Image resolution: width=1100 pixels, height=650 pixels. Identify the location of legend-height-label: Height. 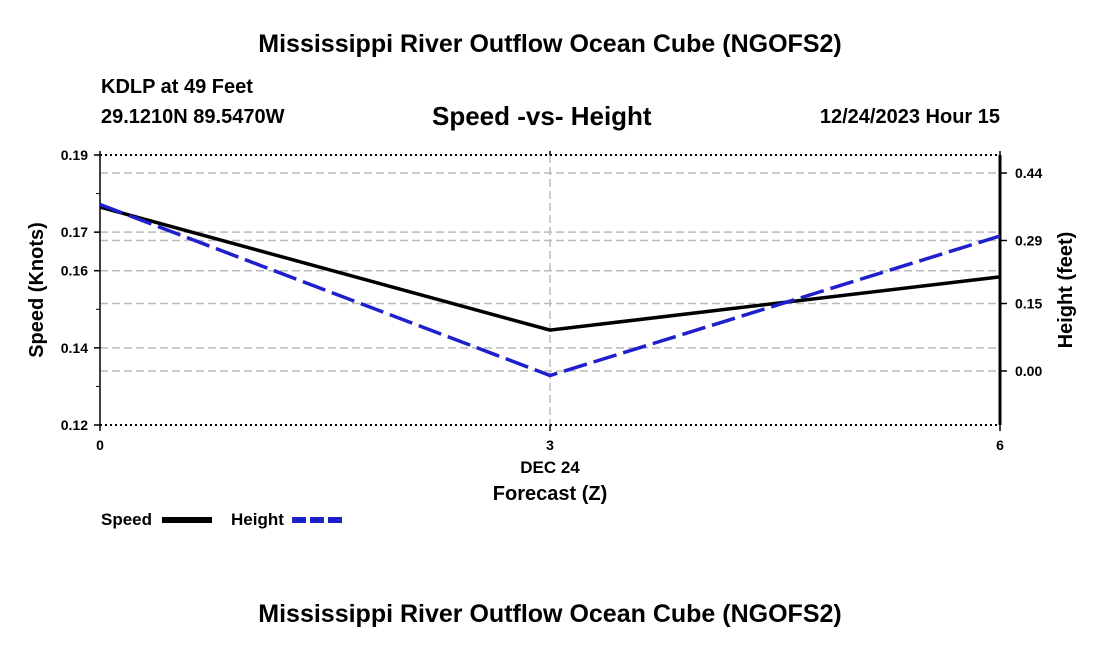
(257, 519).